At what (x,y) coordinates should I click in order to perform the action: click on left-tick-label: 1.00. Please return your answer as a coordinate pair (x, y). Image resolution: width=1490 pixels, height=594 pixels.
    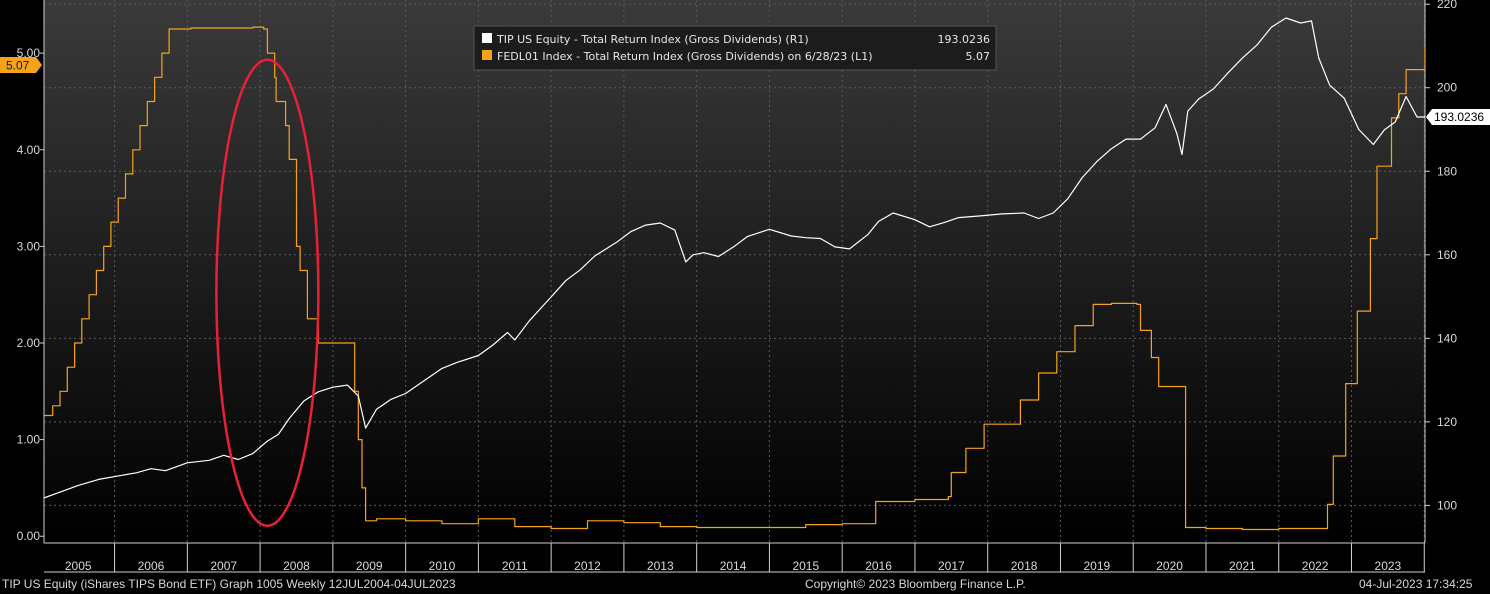
    Looking at the image, I should click on (29, 440).